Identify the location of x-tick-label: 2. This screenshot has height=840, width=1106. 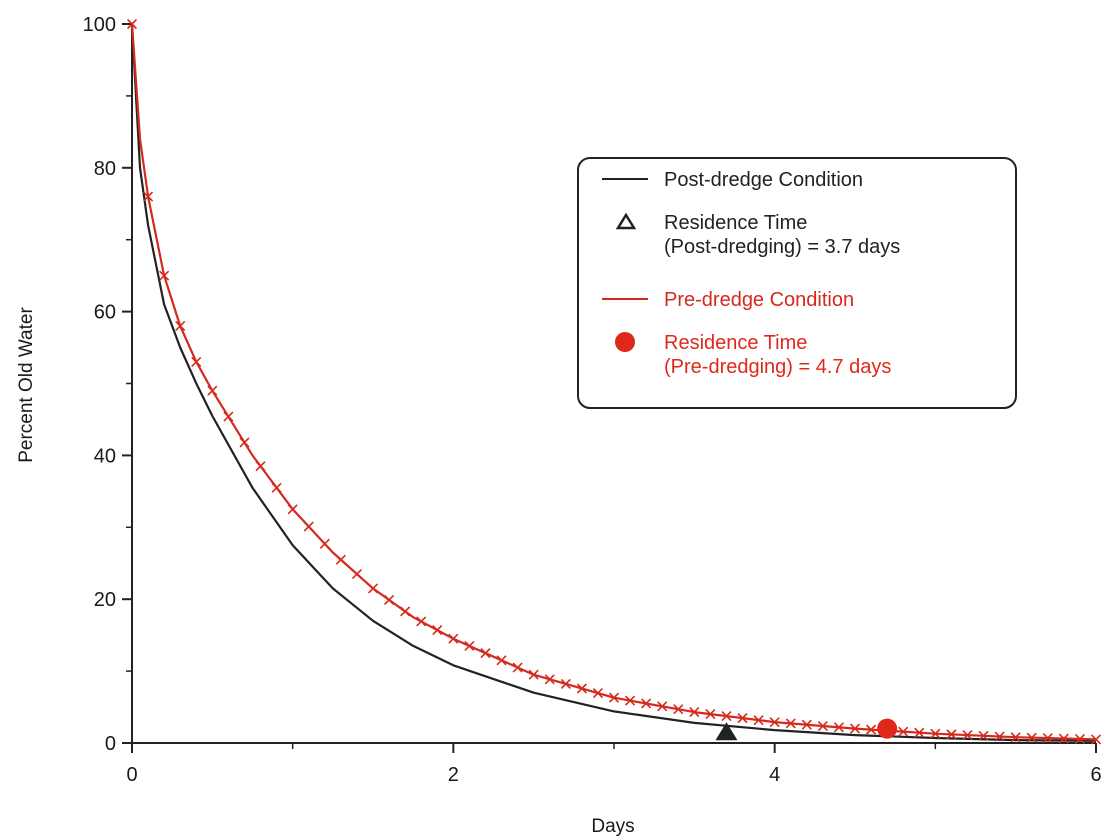
(453, 775).